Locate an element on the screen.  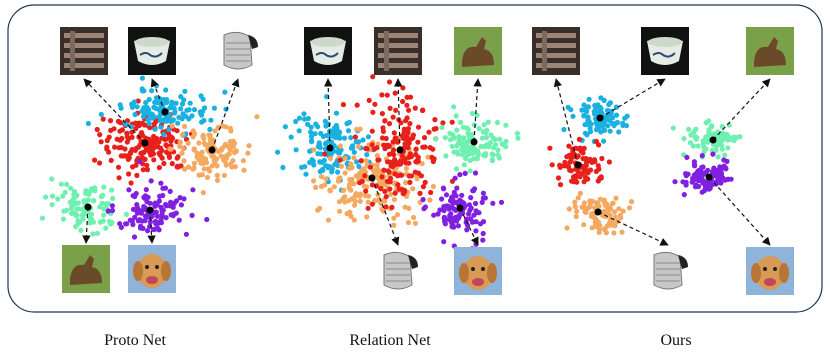
center is located at coordinates (709, 177).